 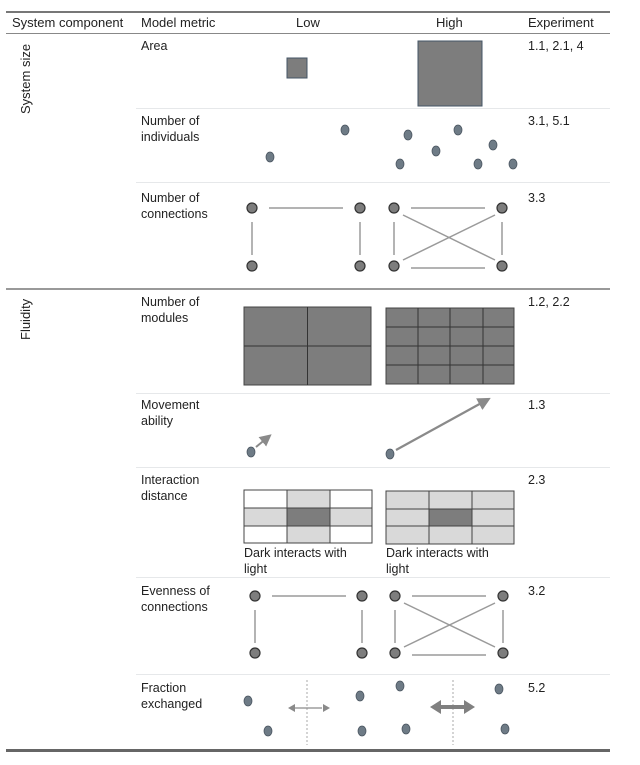 I want to click on metric-line: Area, so click(x=154, y=46).